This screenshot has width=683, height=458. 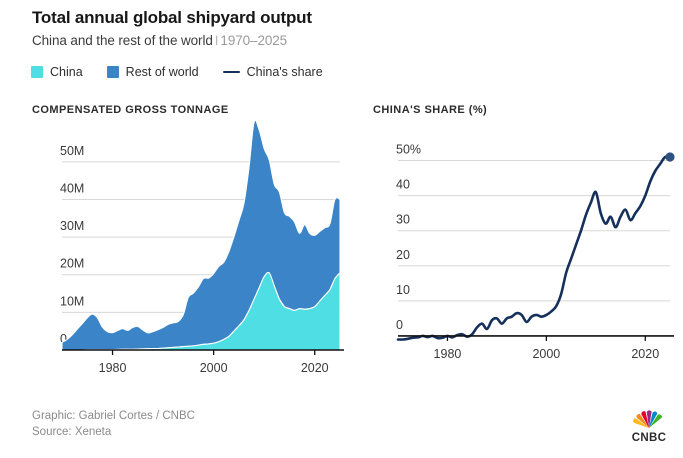 I want to click on cnbc-logo: CNBC, so click(x=649, y=427).